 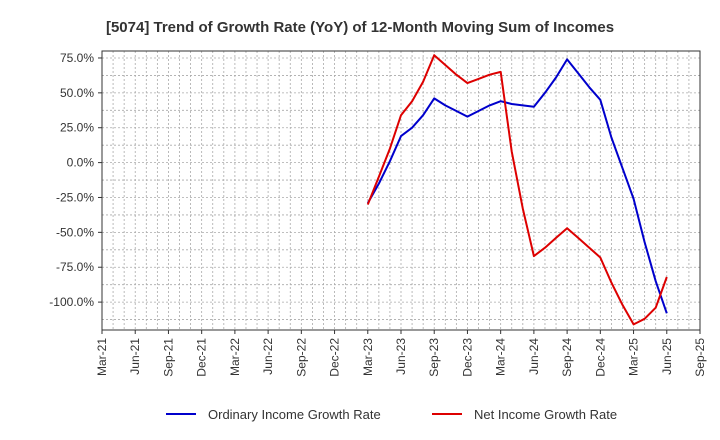 What do you see at coordinates (102, 357) in the screenshot?
I see `x-tick-label: Mar-21` at bounding box center [102, 357].